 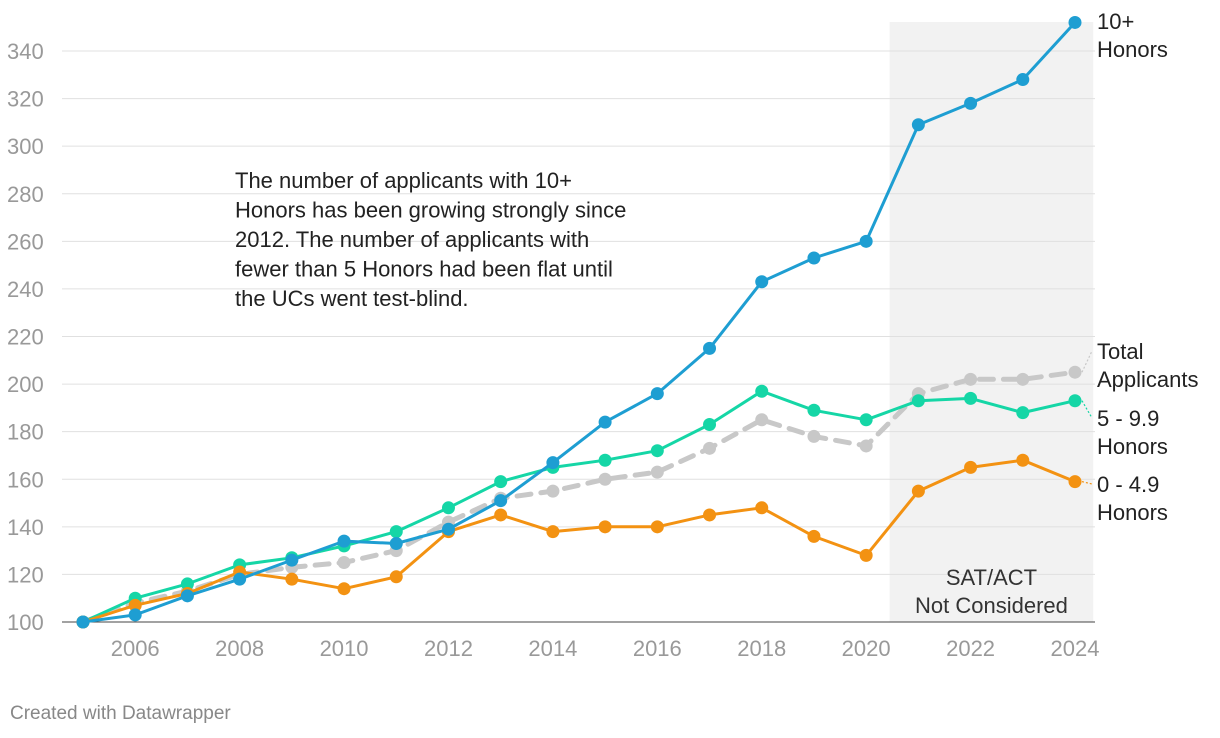 What do you see at coordinates (25, 99) in the screenshot?
I see `y-tick-label: 320` at bounding box center [25, 99].